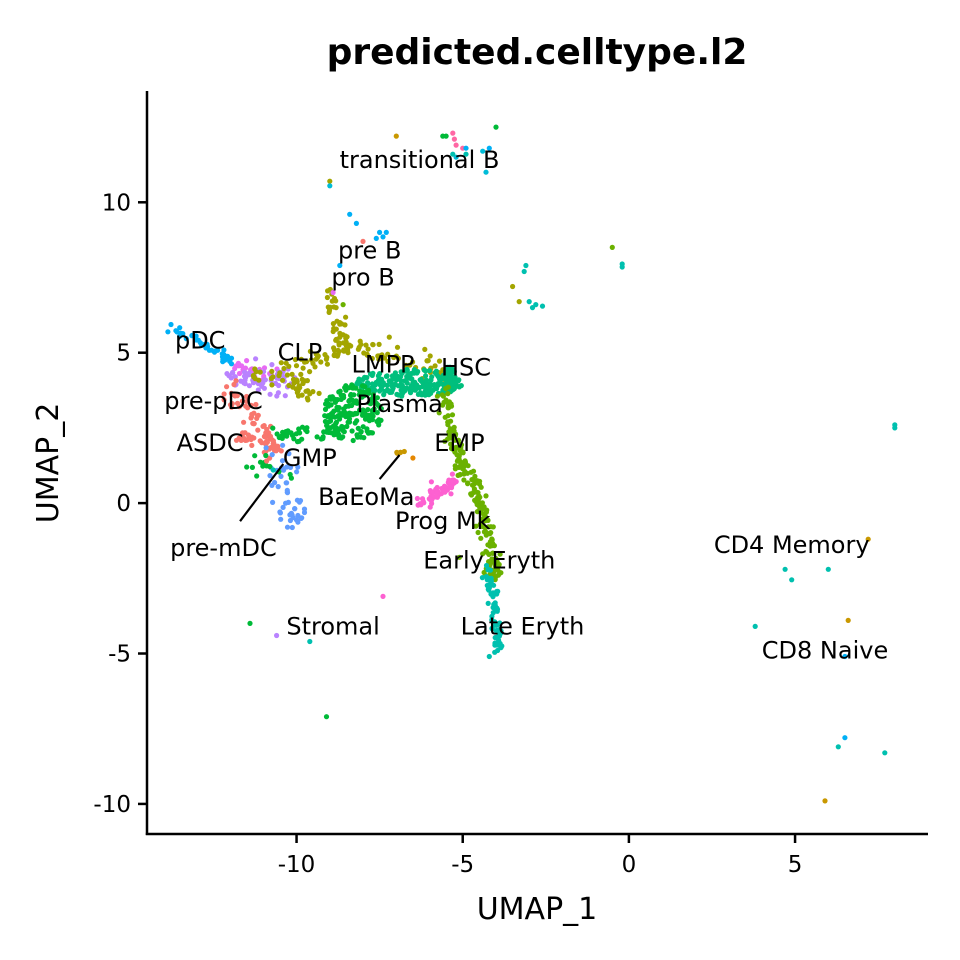  Describe the element at coordinates (825, 651) in the screenshot. I see `cluster-label: CD8 Naive` at that location.